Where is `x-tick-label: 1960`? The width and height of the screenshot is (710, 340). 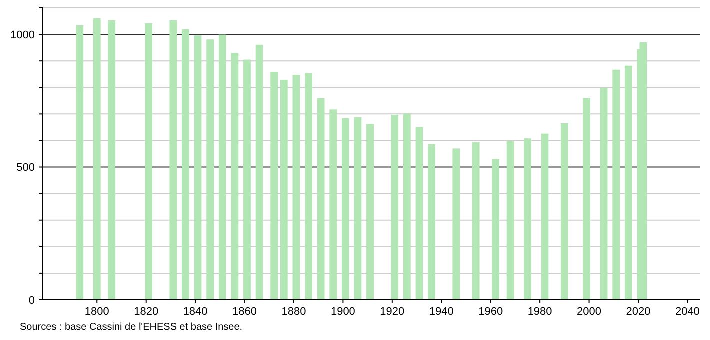 x-tick-label: 1960 is located at coordinates (491, 312).